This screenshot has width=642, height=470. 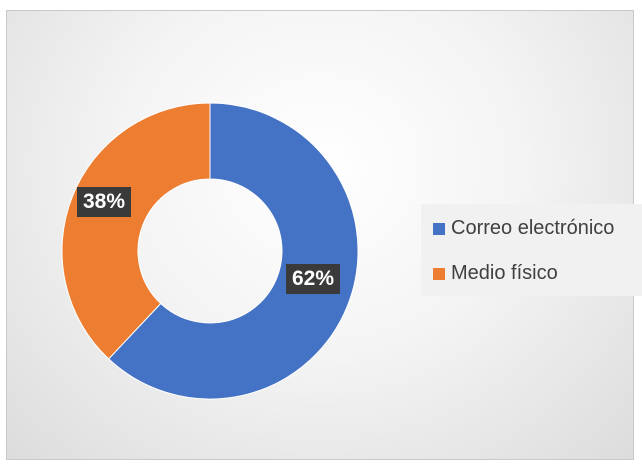 I want to click on data-label-correo-electronico: 62%, so click(x=313, y=279).